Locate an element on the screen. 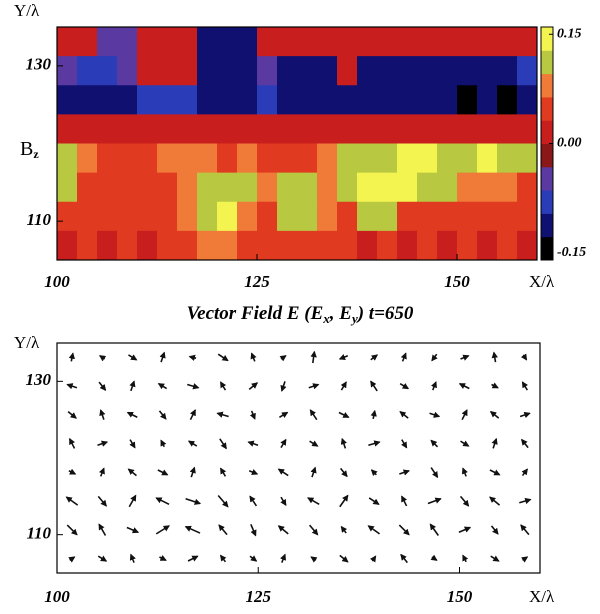  colorbar-tick-label: -0.15 is located at coordinates (571, 252).